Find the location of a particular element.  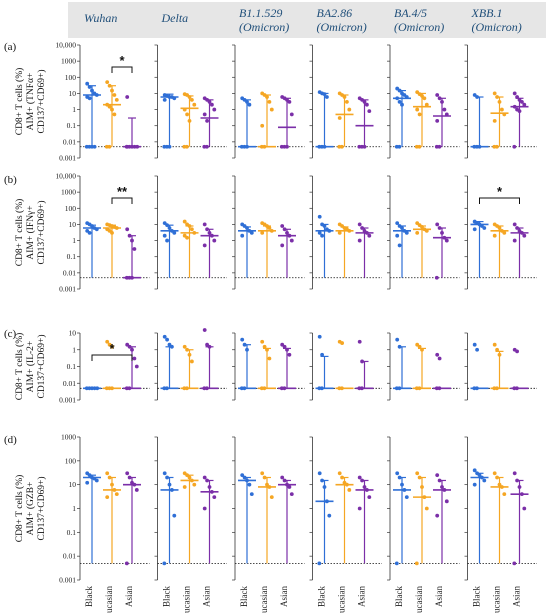

significance-label: ** is located at coordinates (122, 191).